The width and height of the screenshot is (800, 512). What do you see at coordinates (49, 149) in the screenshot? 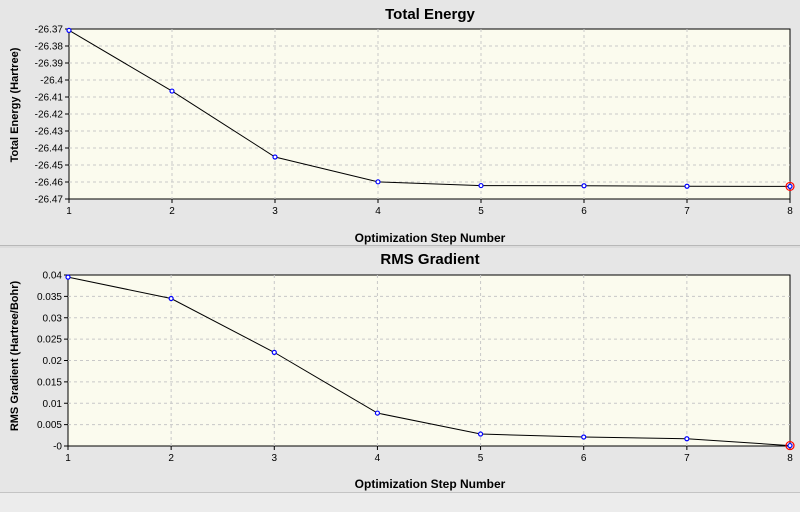
I see `y-tick-label: -26.44` at bounding box center [49, 149].